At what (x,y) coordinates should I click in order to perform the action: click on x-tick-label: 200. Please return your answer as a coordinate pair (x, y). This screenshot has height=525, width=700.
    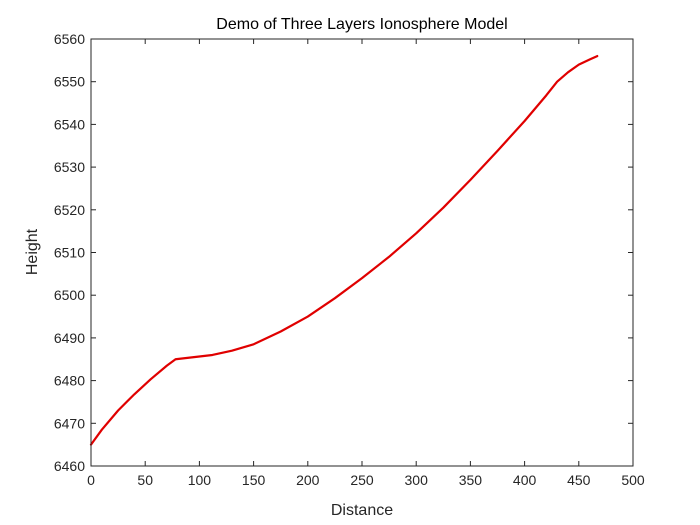
    Looking at the image, I should click on (308, 480).